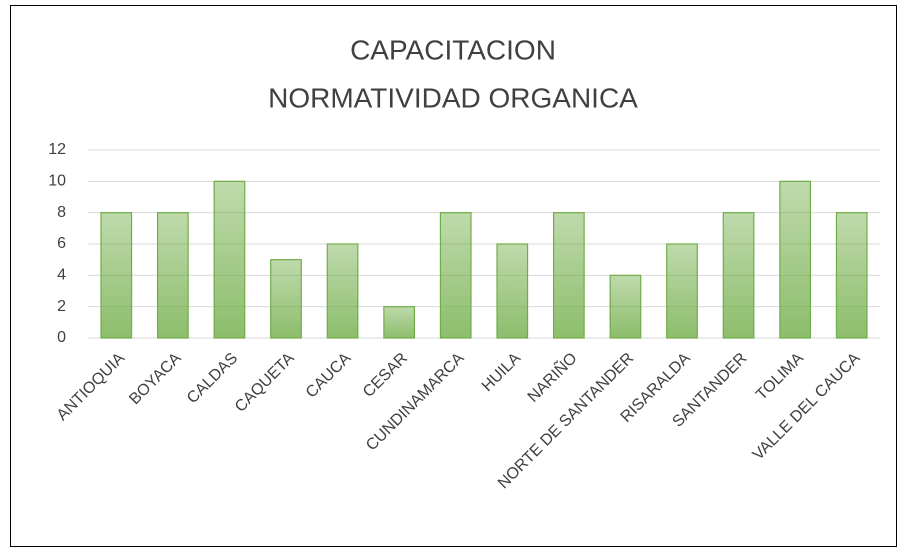 The width and height of the screenshot is (907, 547). I want to click on chart-title: NORMATIVIDAD ORGANICA, so click(453, 97).